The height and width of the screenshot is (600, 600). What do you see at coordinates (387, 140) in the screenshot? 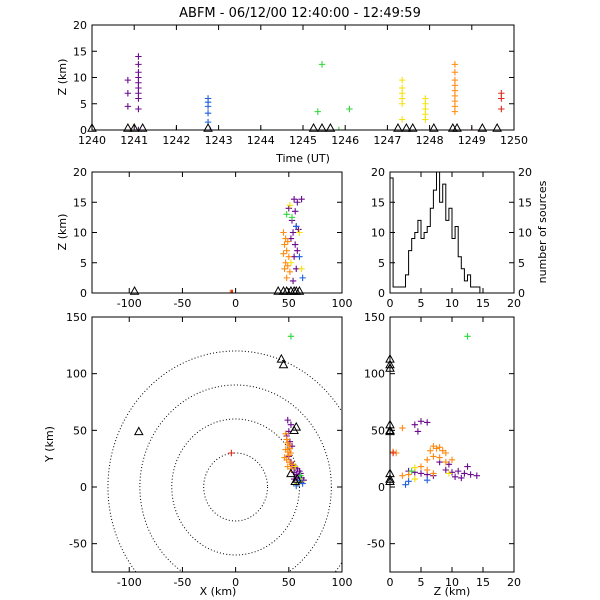
I see `time-height-x-tick-label: 1247` at bounding box center [387, 140].